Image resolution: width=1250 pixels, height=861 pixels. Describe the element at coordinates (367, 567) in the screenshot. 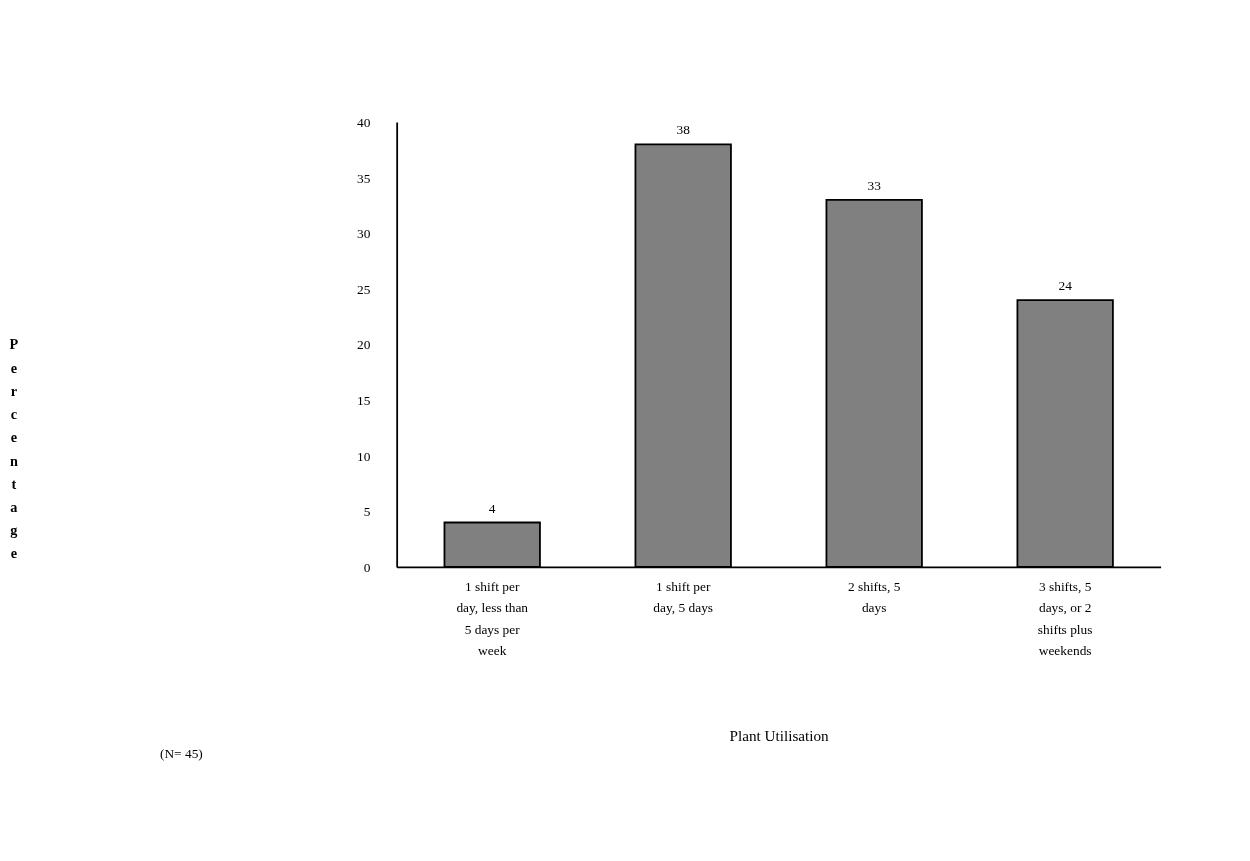

I see `y-tick-label: 0` at that location.